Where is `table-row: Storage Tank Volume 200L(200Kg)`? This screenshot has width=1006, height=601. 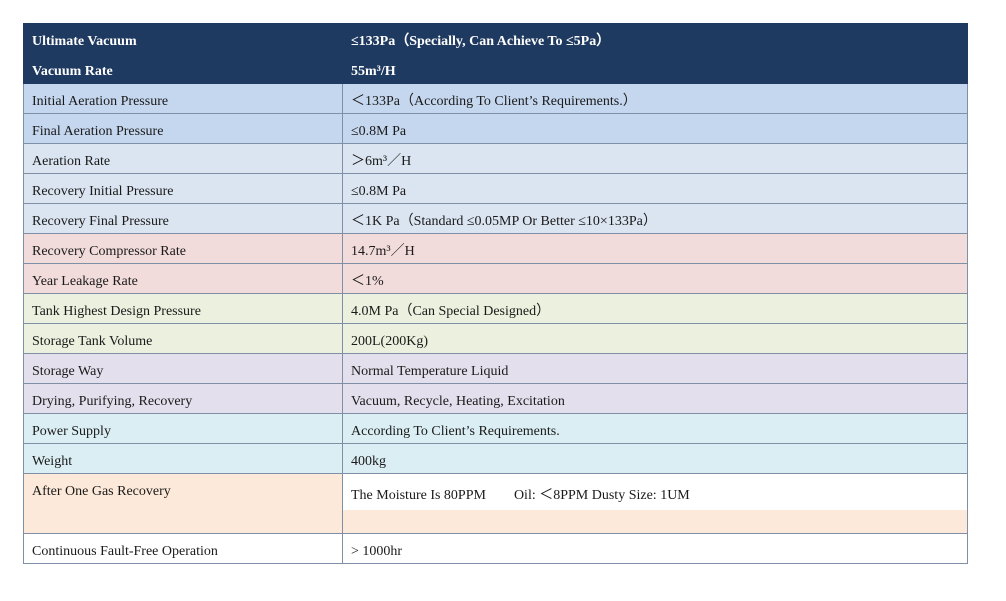
table-row: Storage Tank Volume 200L(200Kg) is located at coordinates (495, 338).